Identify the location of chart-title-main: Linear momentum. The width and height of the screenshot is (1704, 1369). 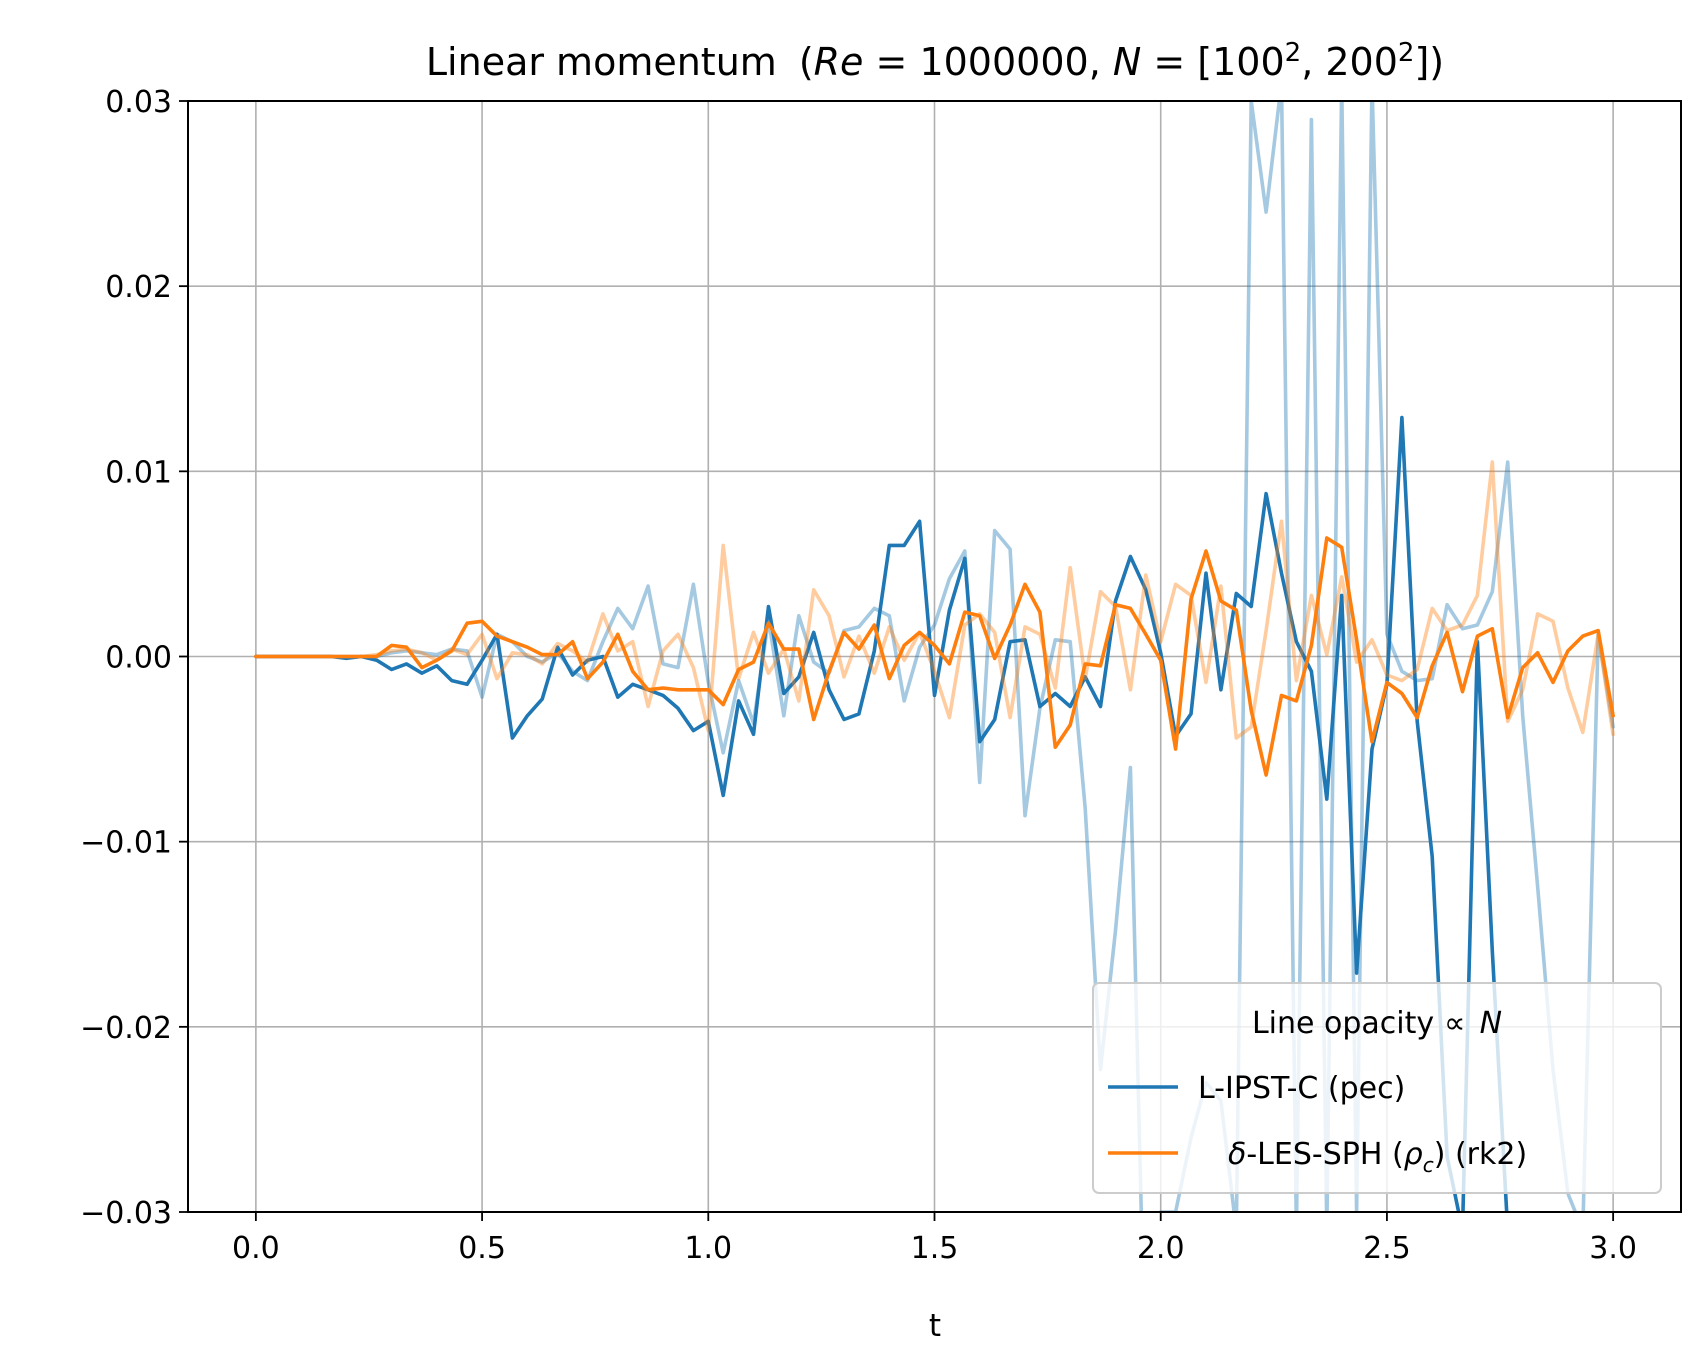
(601, 62).